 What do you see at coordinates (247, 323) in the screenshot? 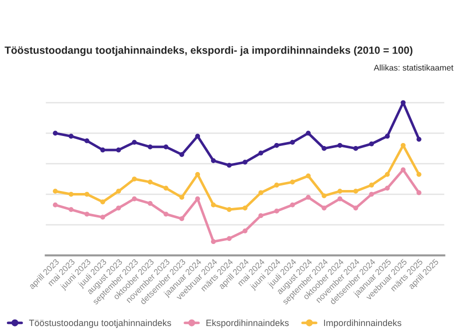
I see `legend-label: Ekspordihinnaindeks` at bounding box center [247, 323].